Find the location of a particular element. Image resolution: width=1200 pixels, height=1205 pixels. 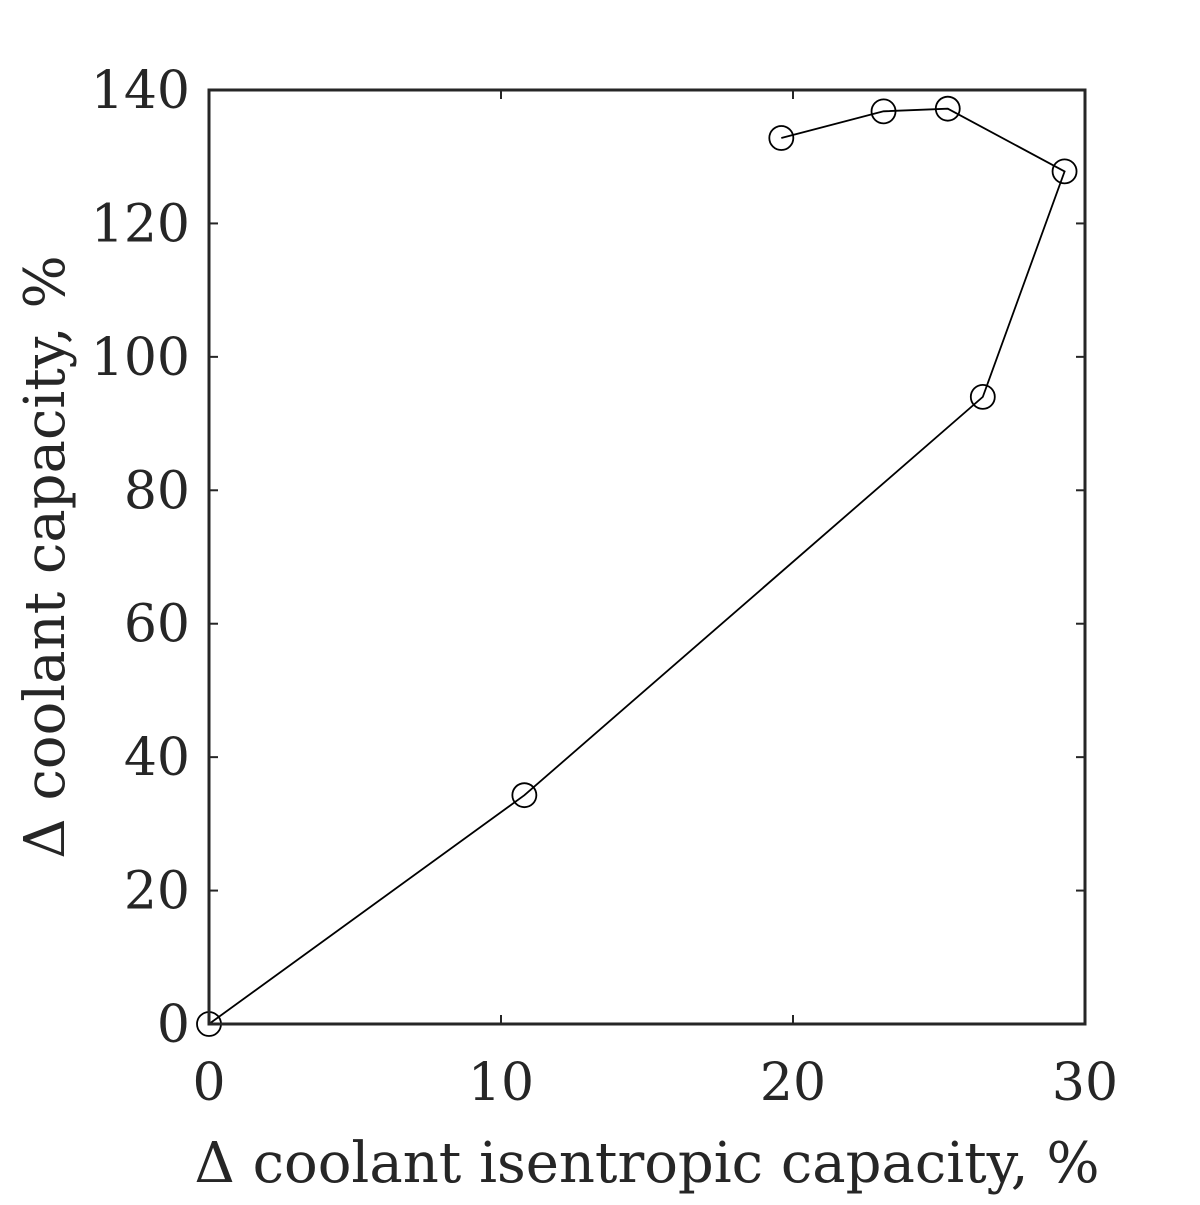

x-tick-label: 10 is located at coordinates (501, 1083).